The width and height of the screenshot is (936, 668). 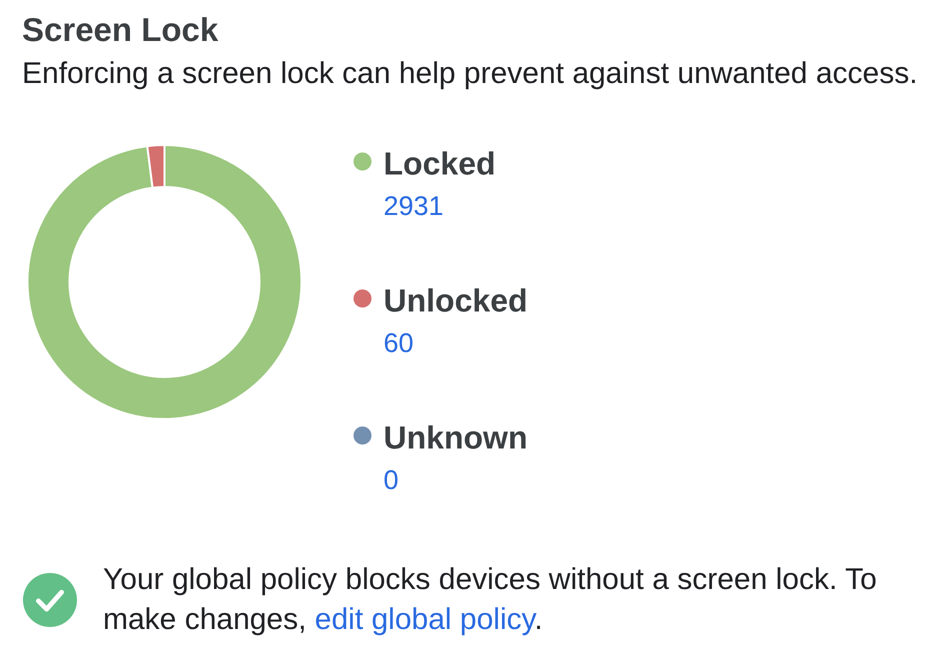 What do you see at coordinates (120, 30) in the screenshot?
I see `chart-title: Screen Lock` at bounding box center [120, 30].